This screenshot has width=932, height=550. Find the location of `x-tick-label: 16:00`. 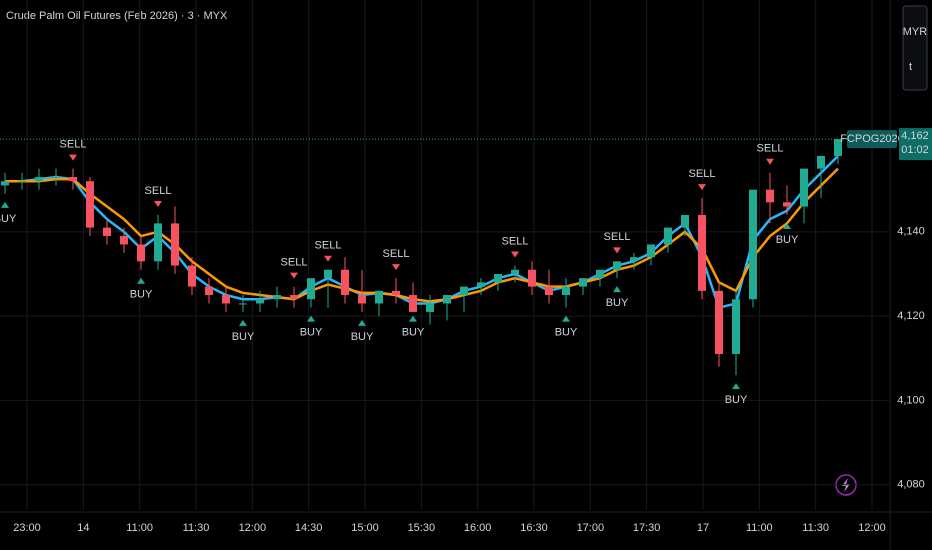

x-tick-label: 16:00 is located at coordinates (478, 528).